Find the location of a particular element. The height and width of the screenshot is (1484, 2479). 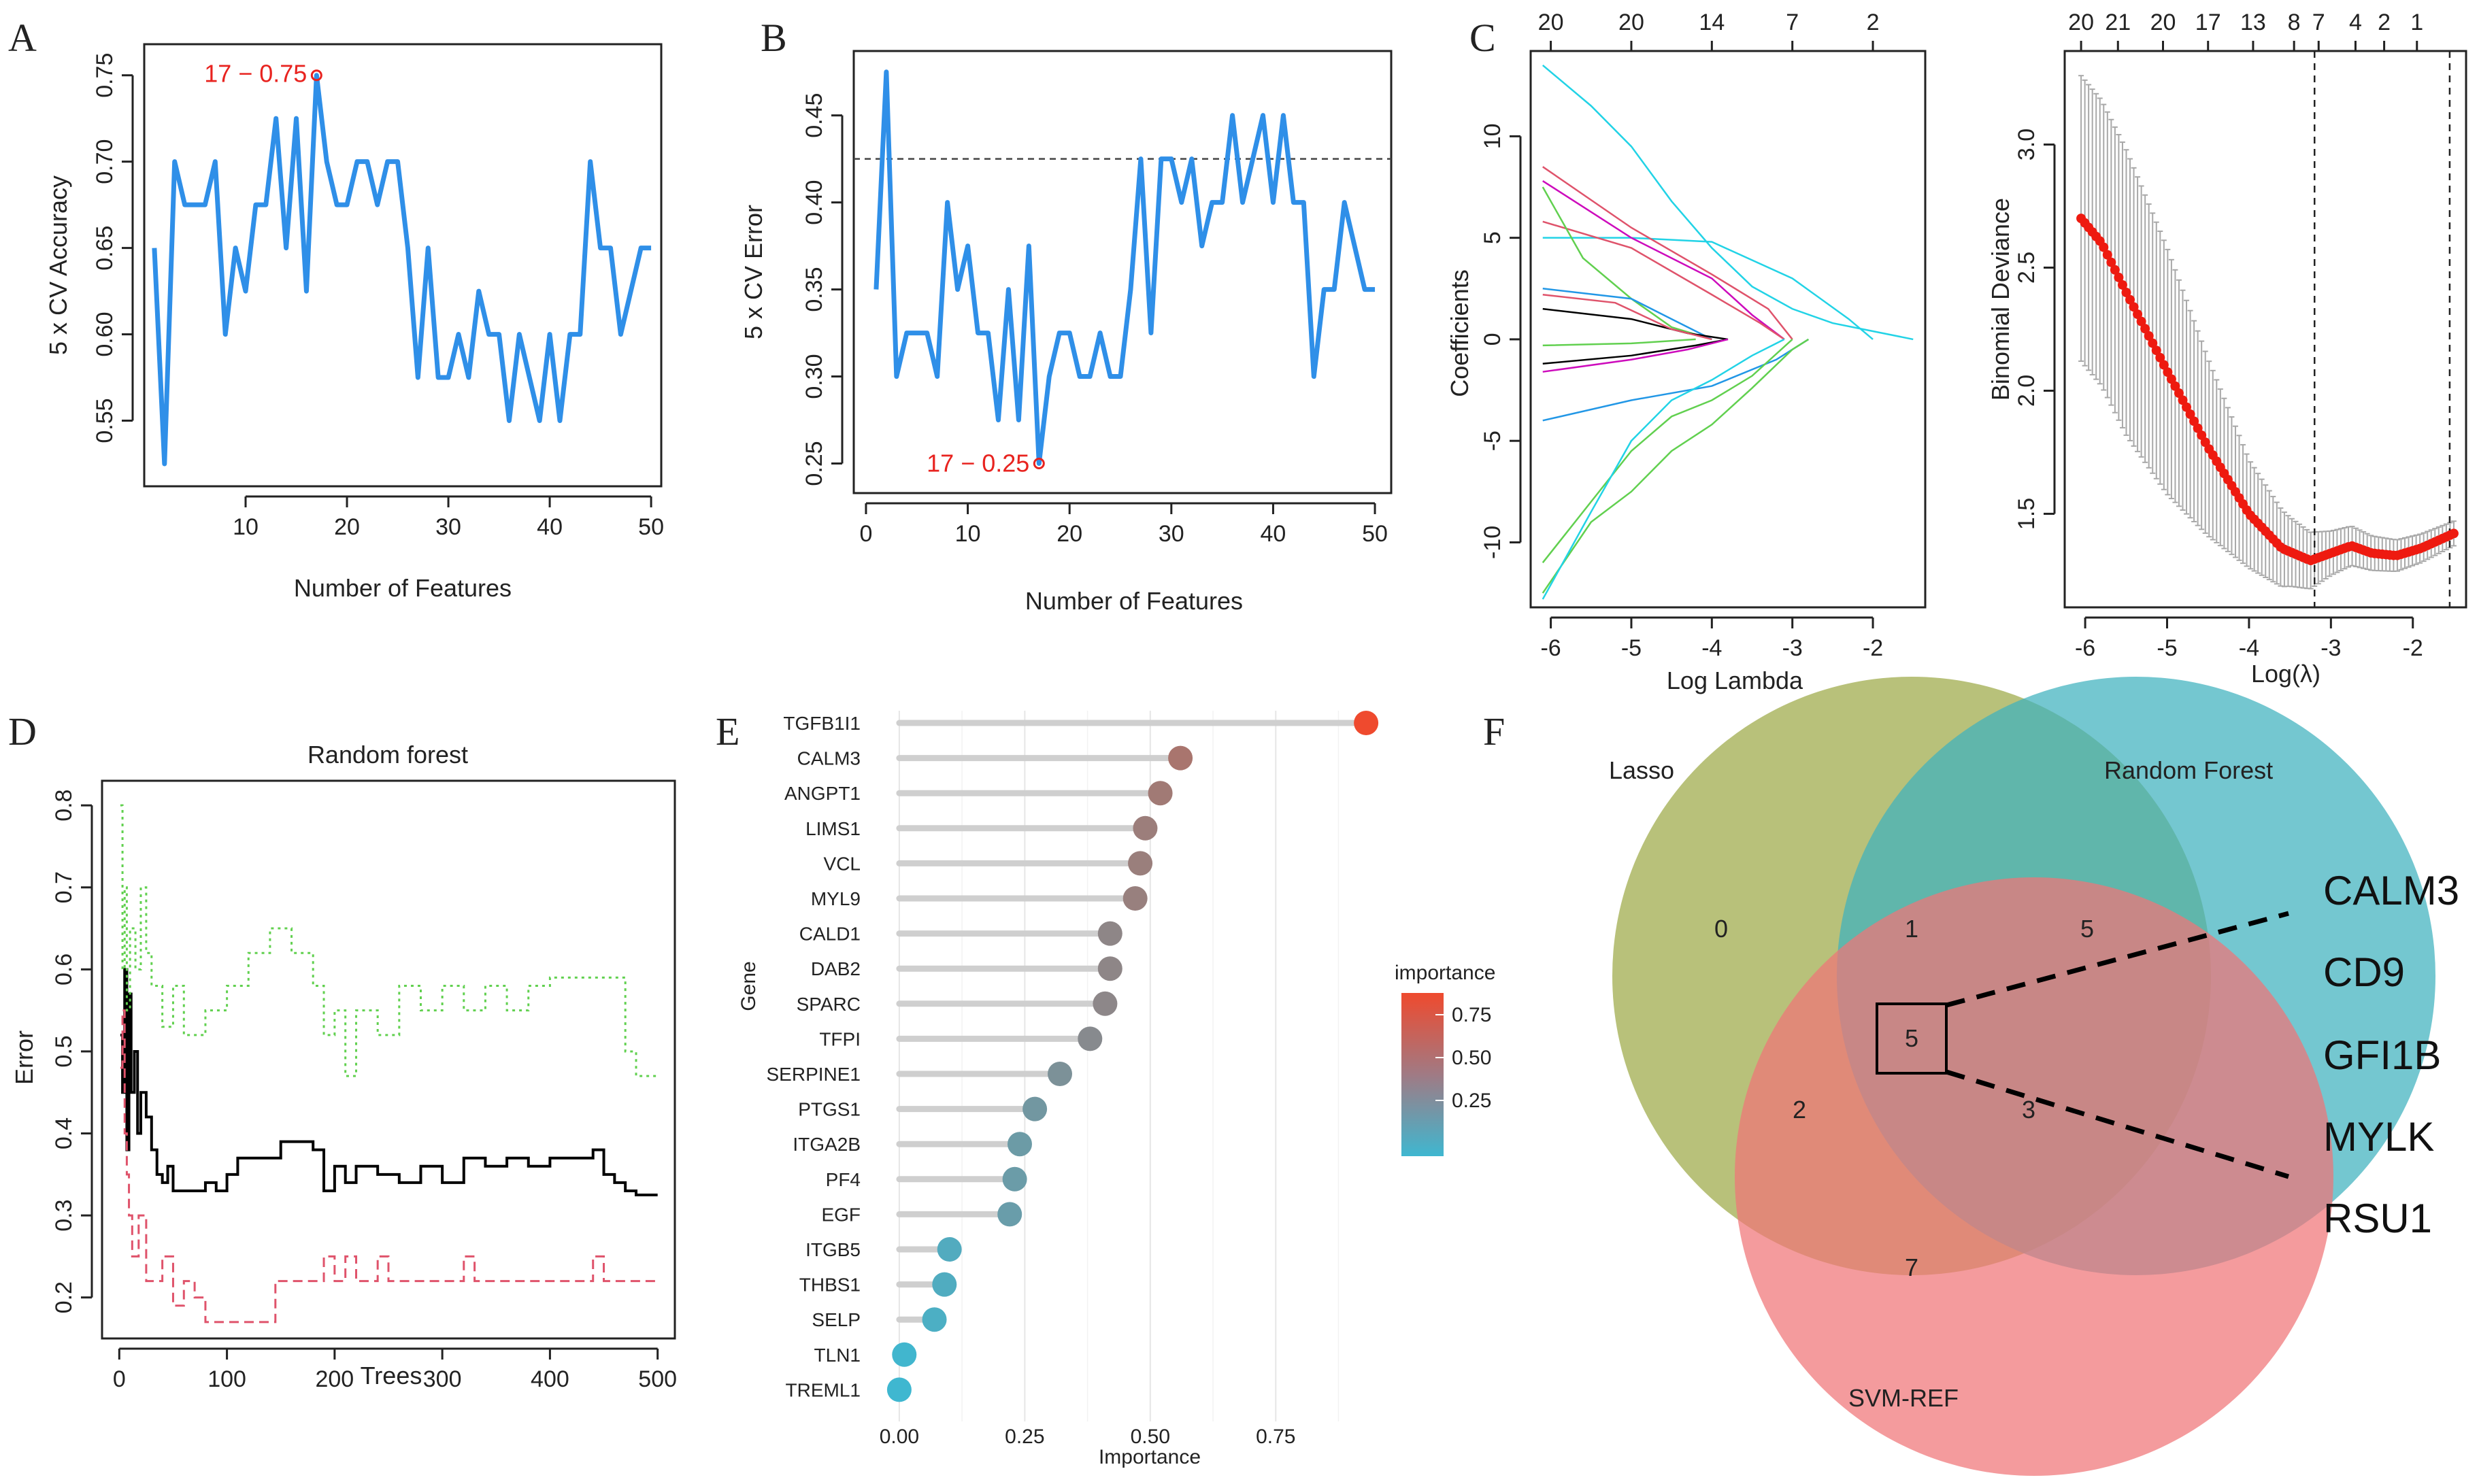

x-tick-label: -6 is located at coordinates (2085, 648).